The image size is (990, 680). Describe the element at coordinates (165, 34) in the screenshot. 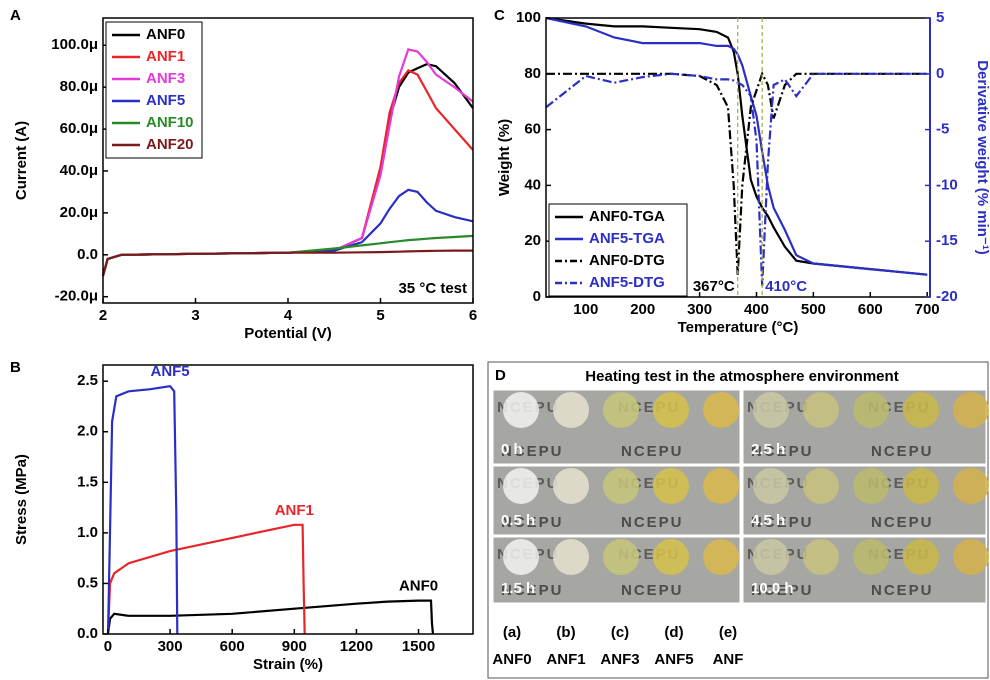

I see `legend-label: ANF0` at that location.